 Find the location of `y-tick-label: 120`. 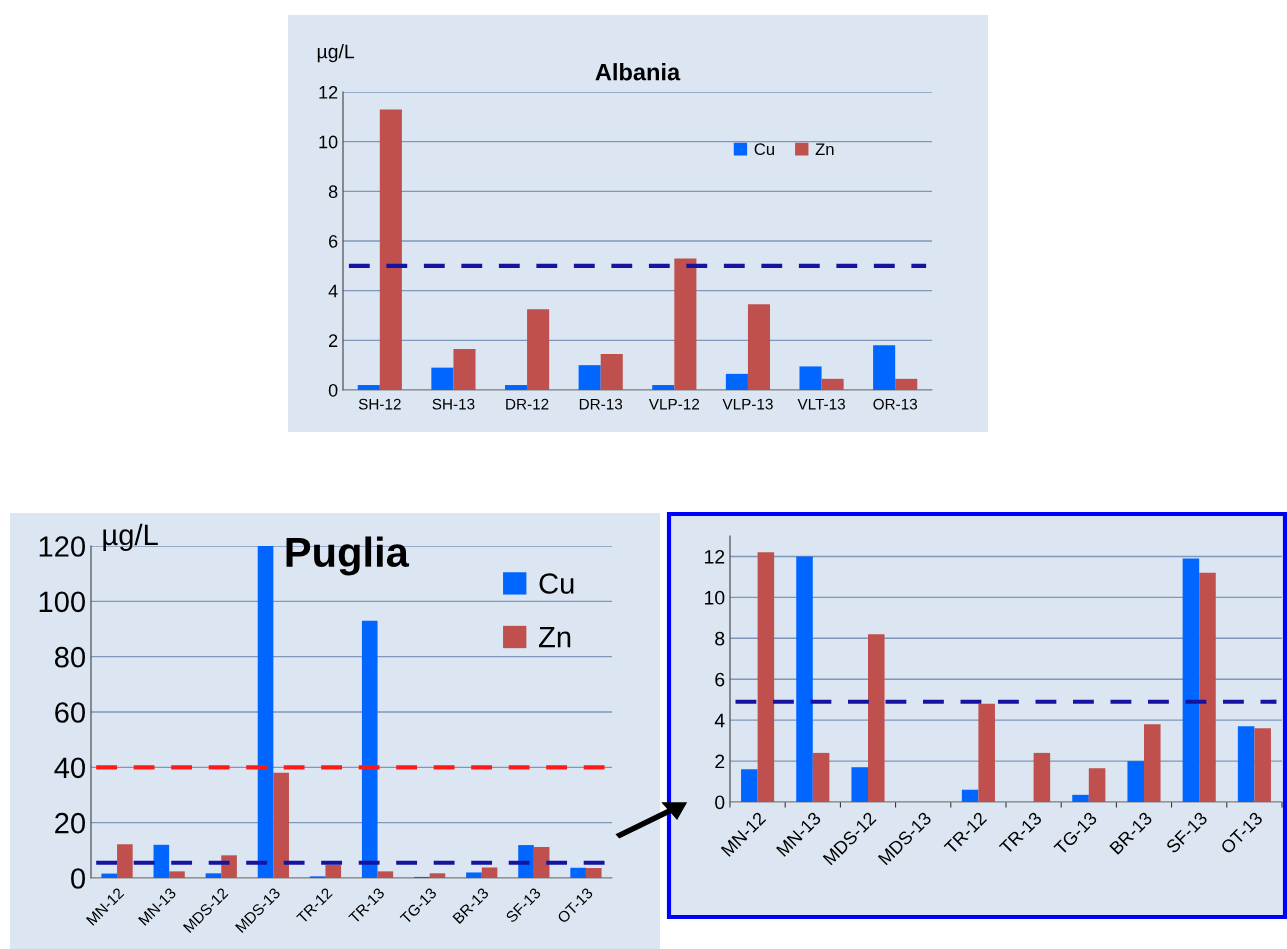

y-tick-label: 120 is located at coordinates (62, 546).